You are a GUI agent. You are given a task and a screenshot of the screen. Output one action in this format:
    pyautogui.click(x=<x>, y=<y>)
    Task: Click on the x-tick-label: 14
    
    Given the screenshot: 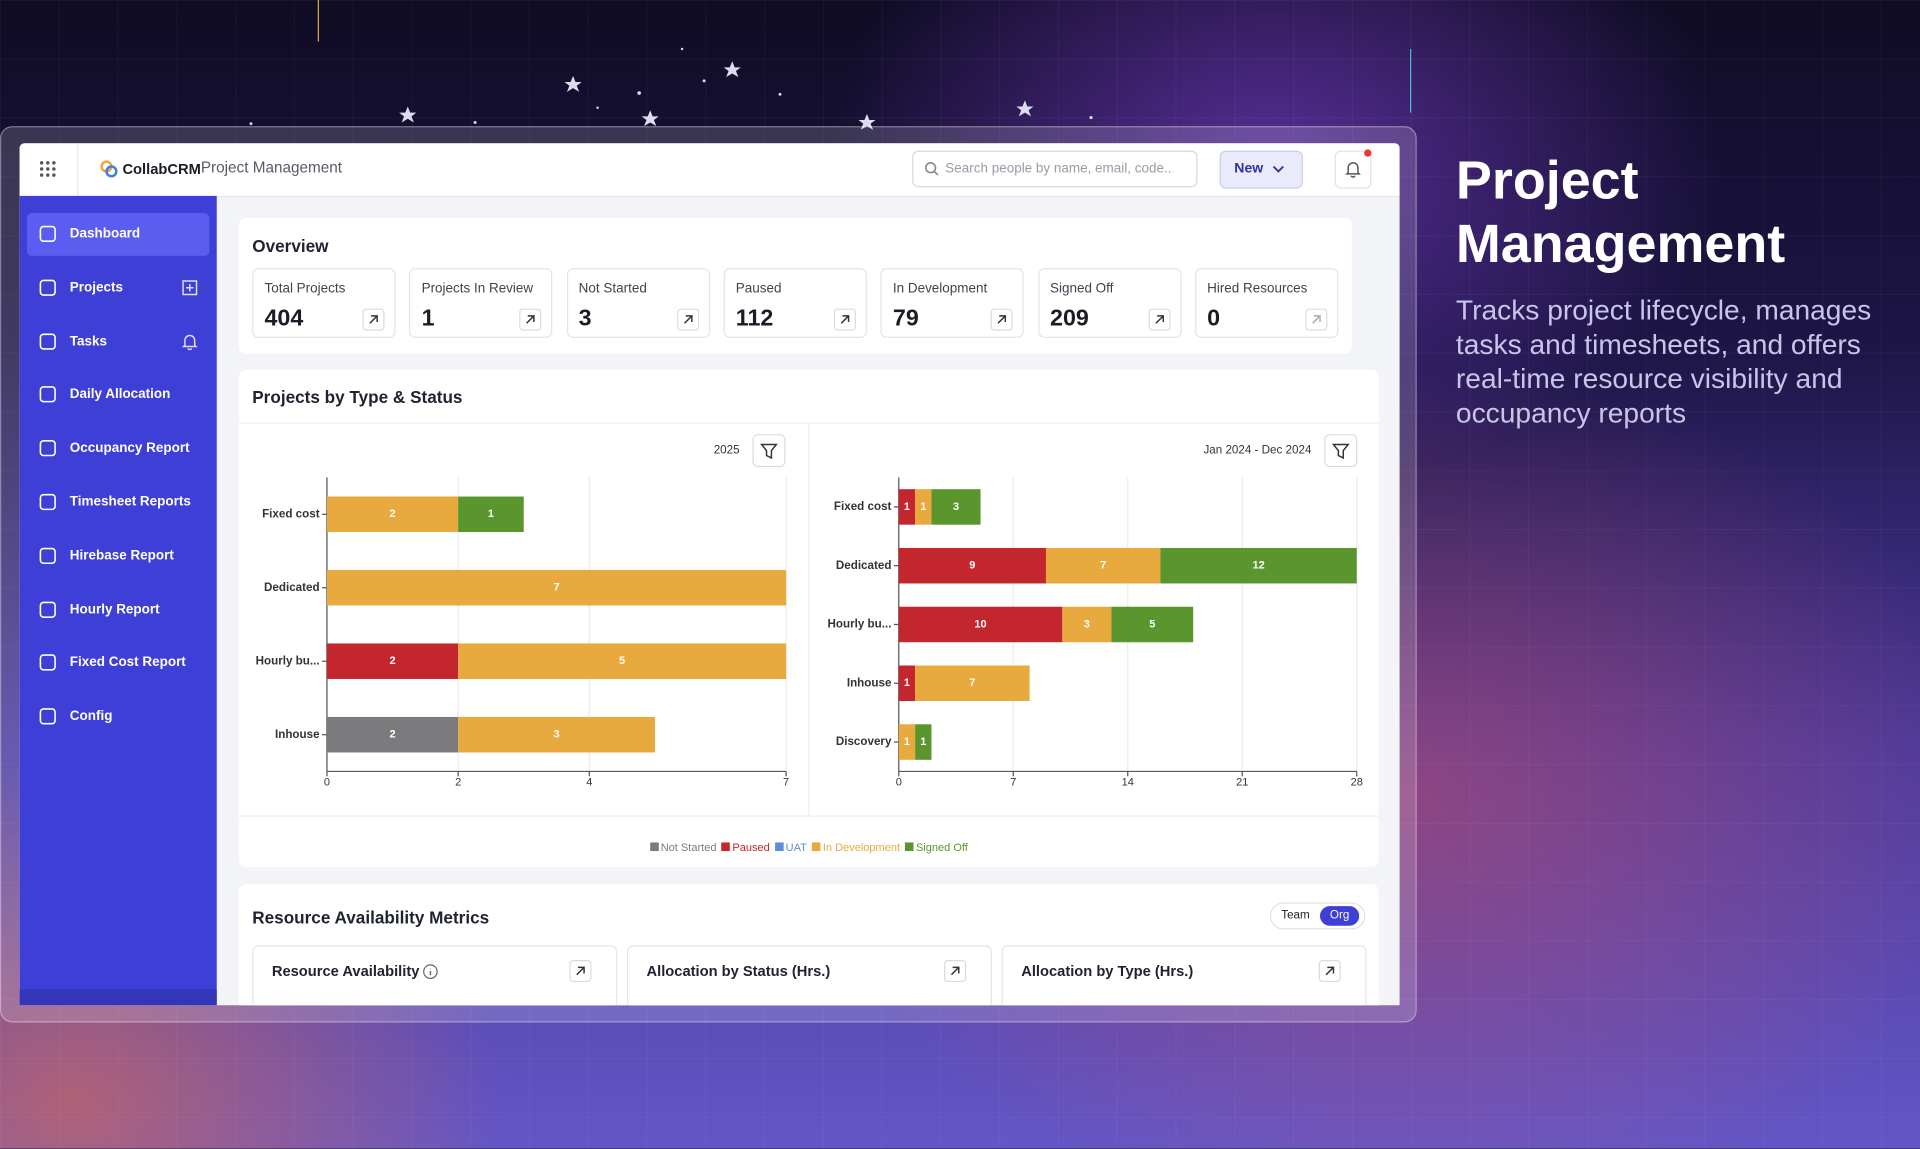 What is the action you would take?
    pyautogui.click(x=1128, y=782)
    